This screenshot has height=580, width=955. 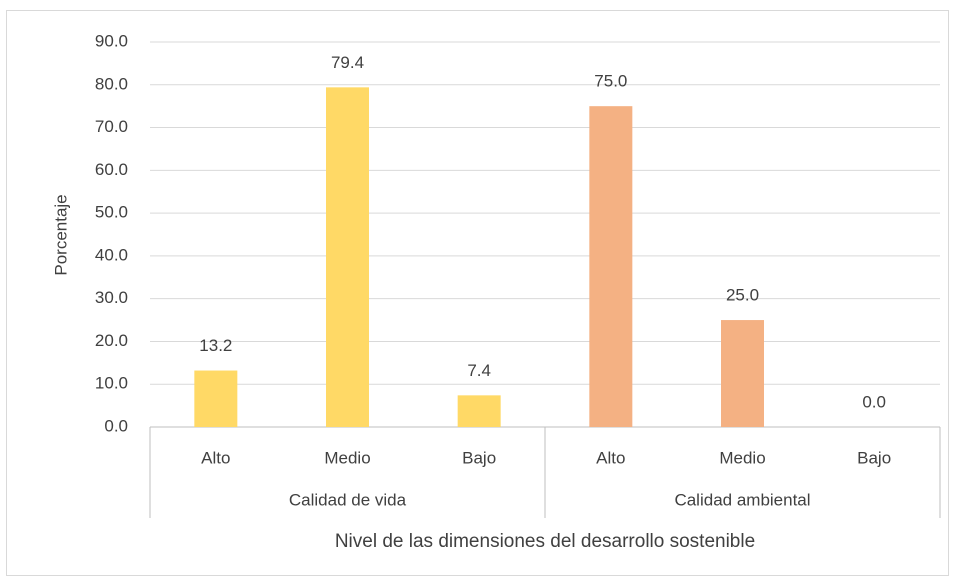 What do you see at coordinates (111, 169) in the screenshot?
I see `y-tick-label: 60.0` at bounding box center [111, 169].